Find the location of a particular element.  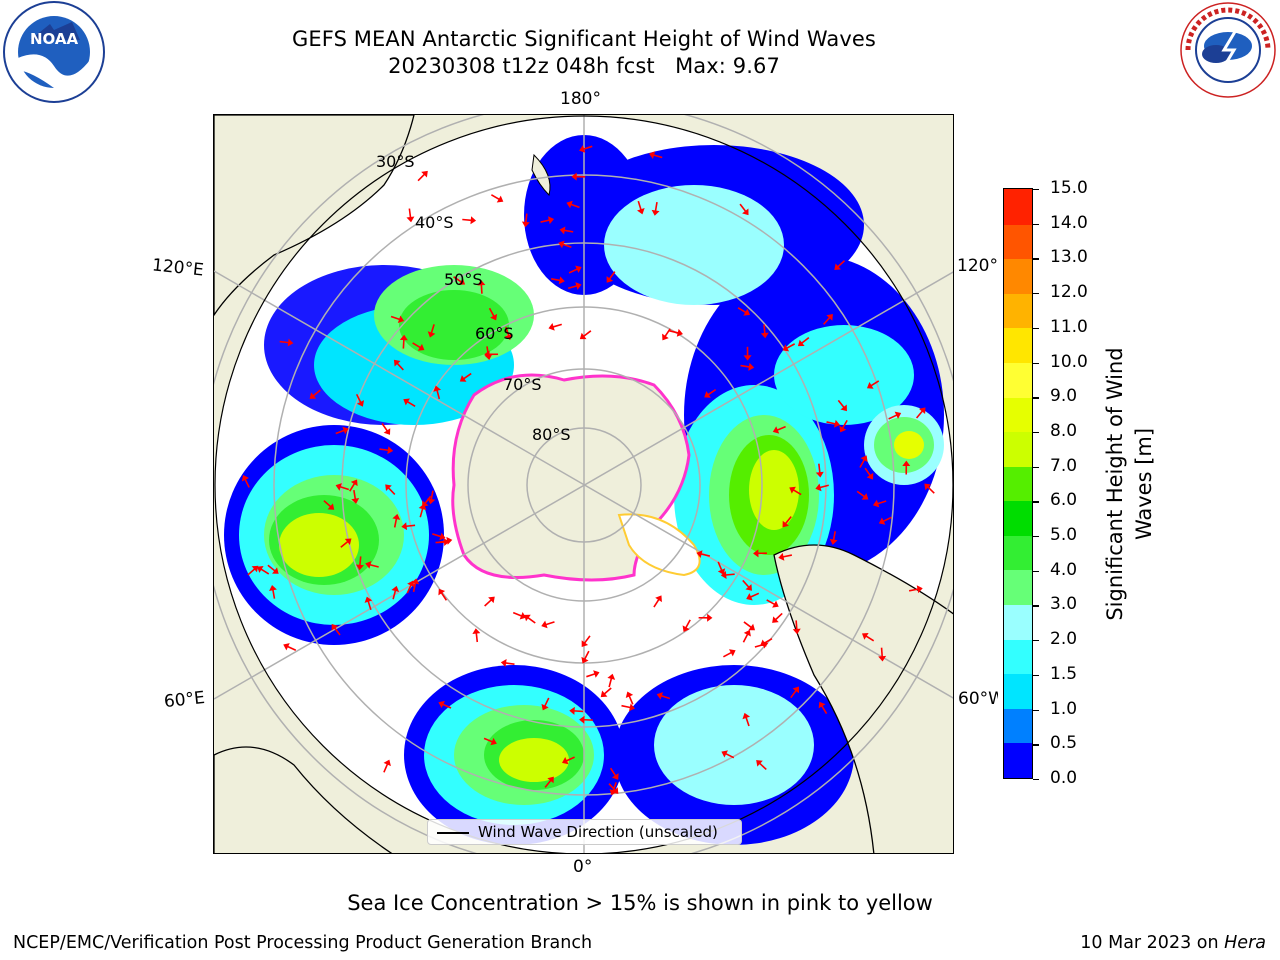

lat-label-80s: 80°S is located at coordinates (551, 434).